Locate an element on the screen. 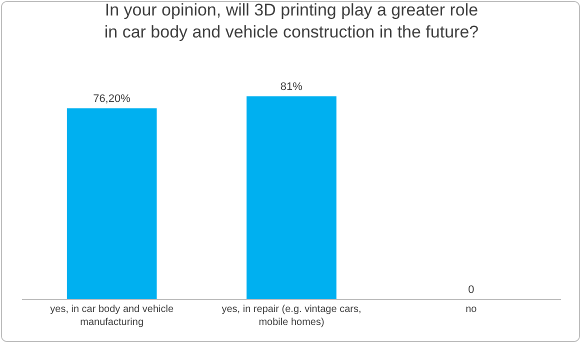 The width and height of the screenshot is (581, 343). data-label: 76,20% is located at coordinates (112, 99).